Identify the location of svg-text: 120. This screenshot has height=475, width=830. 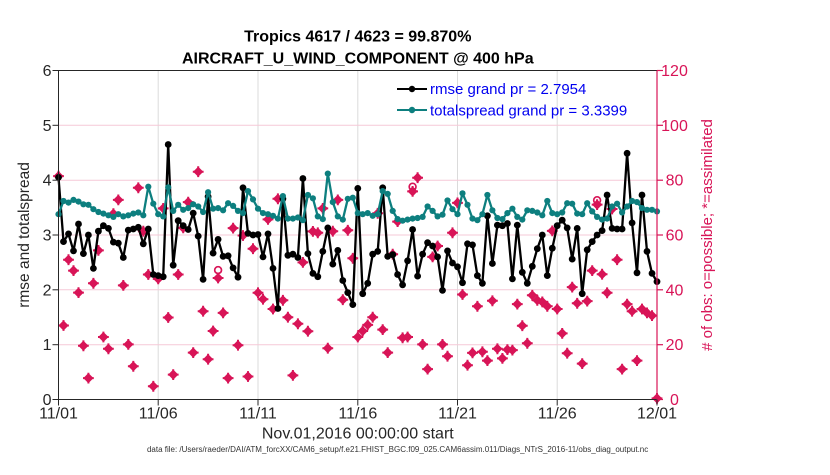
(674, 71).